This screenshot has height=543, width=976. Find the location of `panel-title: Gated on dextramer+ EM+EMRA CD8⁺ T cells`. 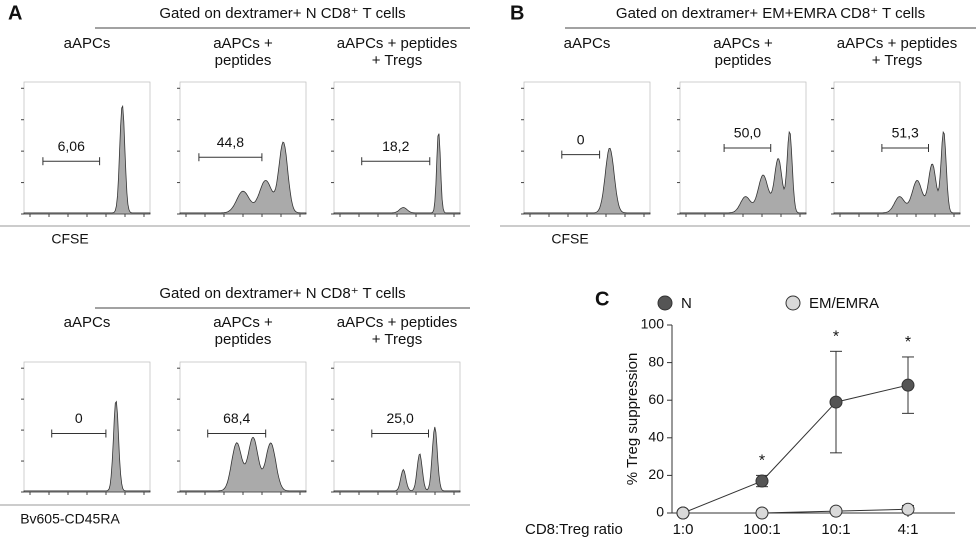

panel-title: Gated on dextramer+ EM+EMRA CD8⁺ T cells is located at coordinates (770, 13).